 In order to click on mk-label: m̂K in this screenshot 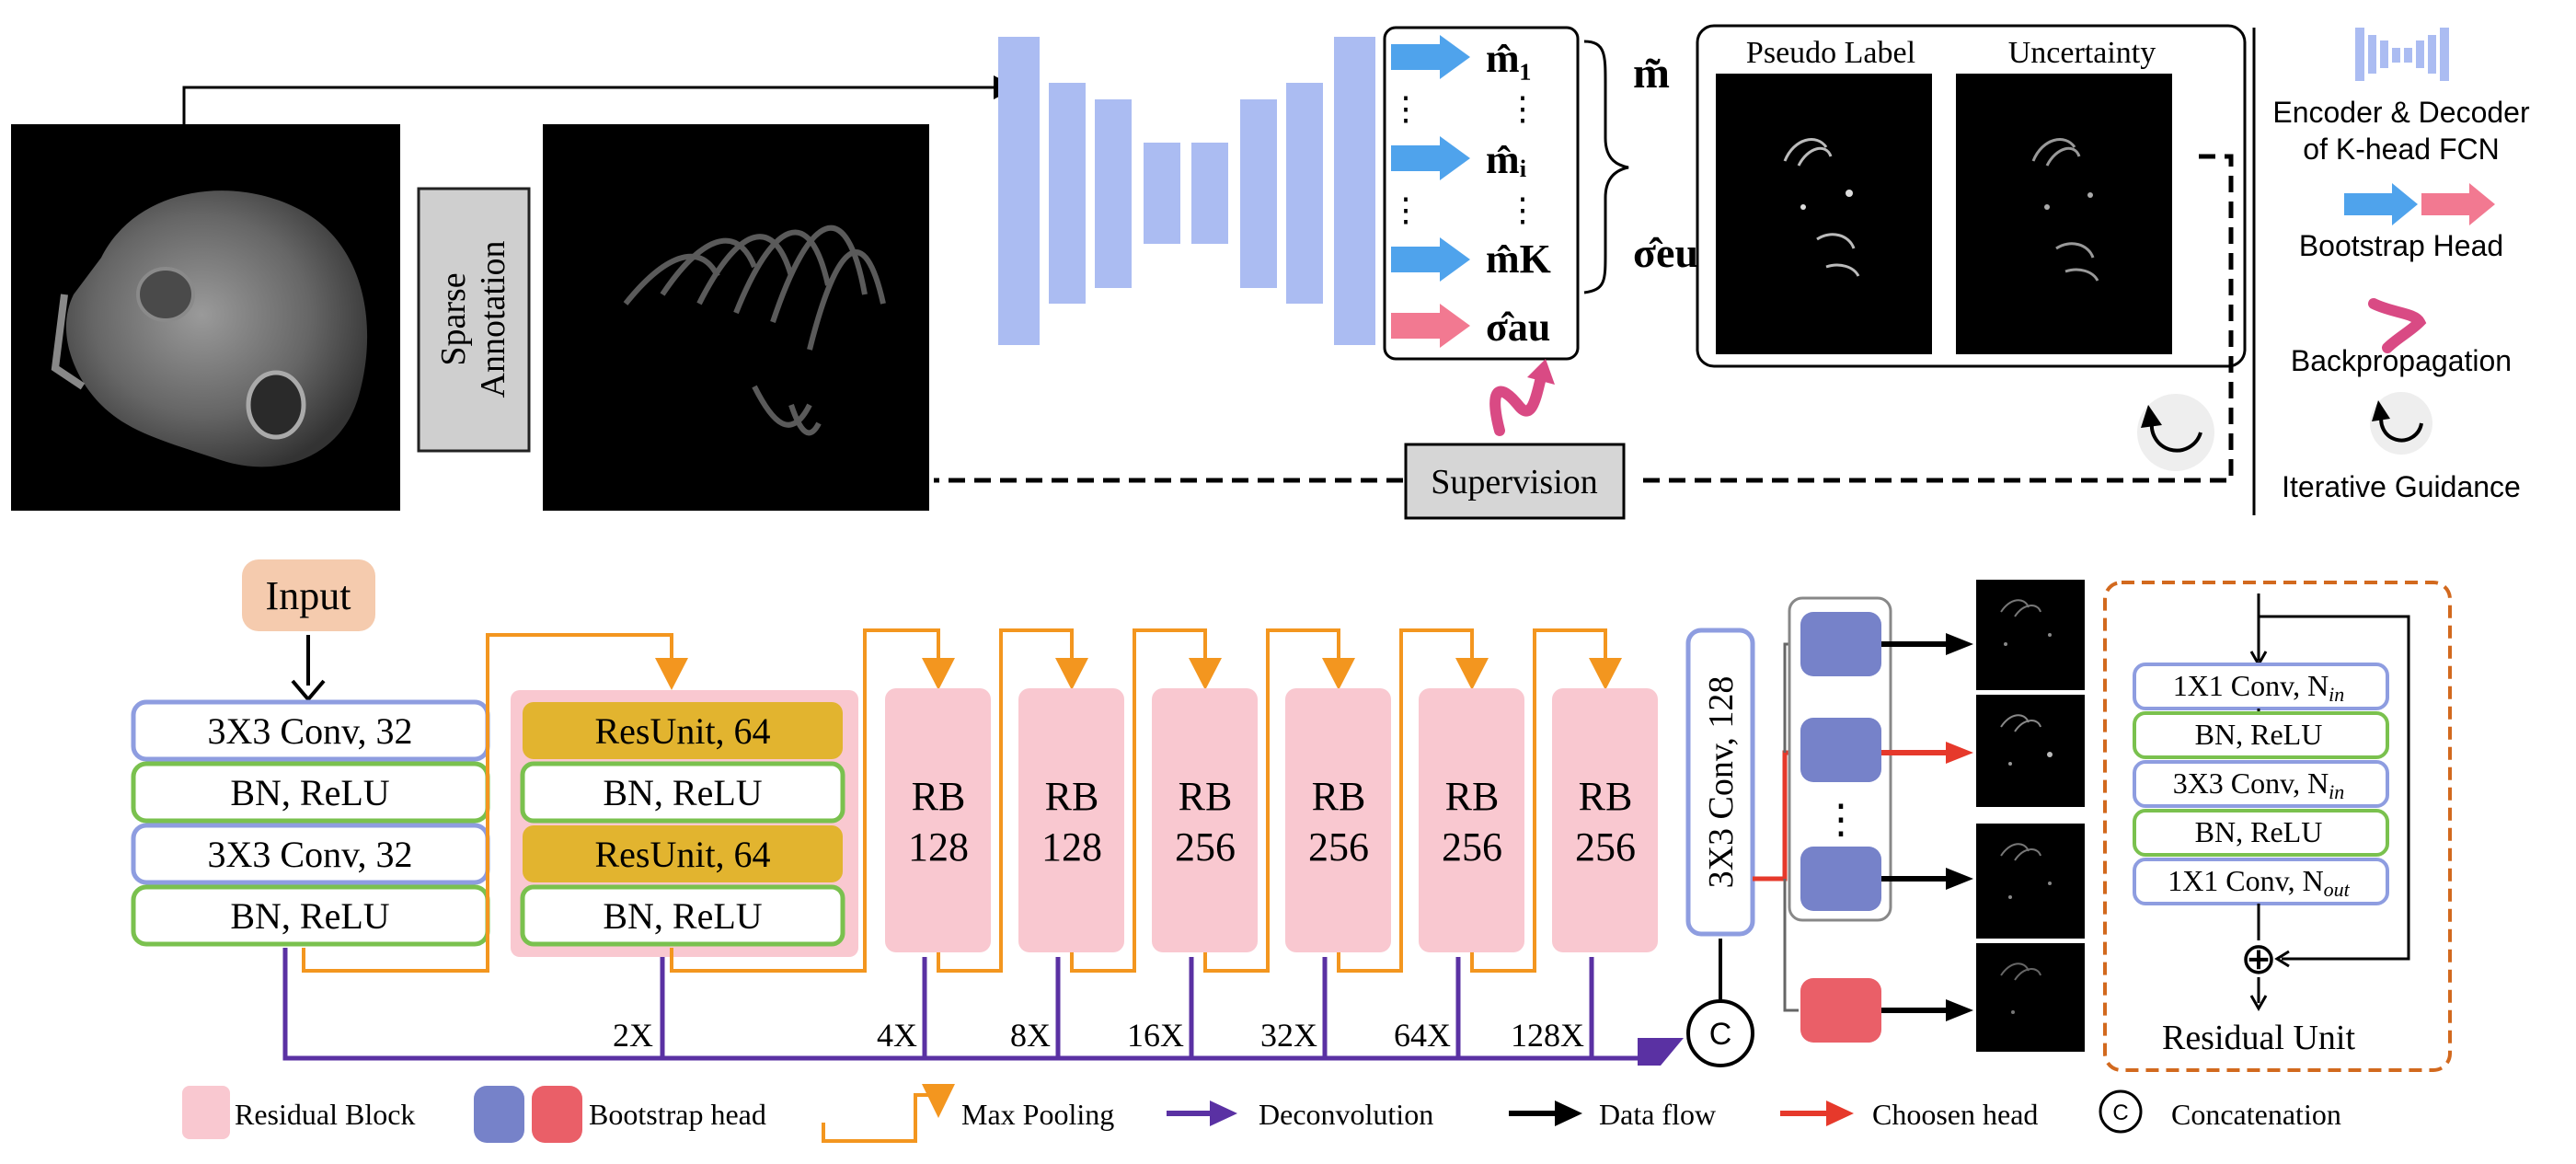, I will do `click(1518, 259)`.